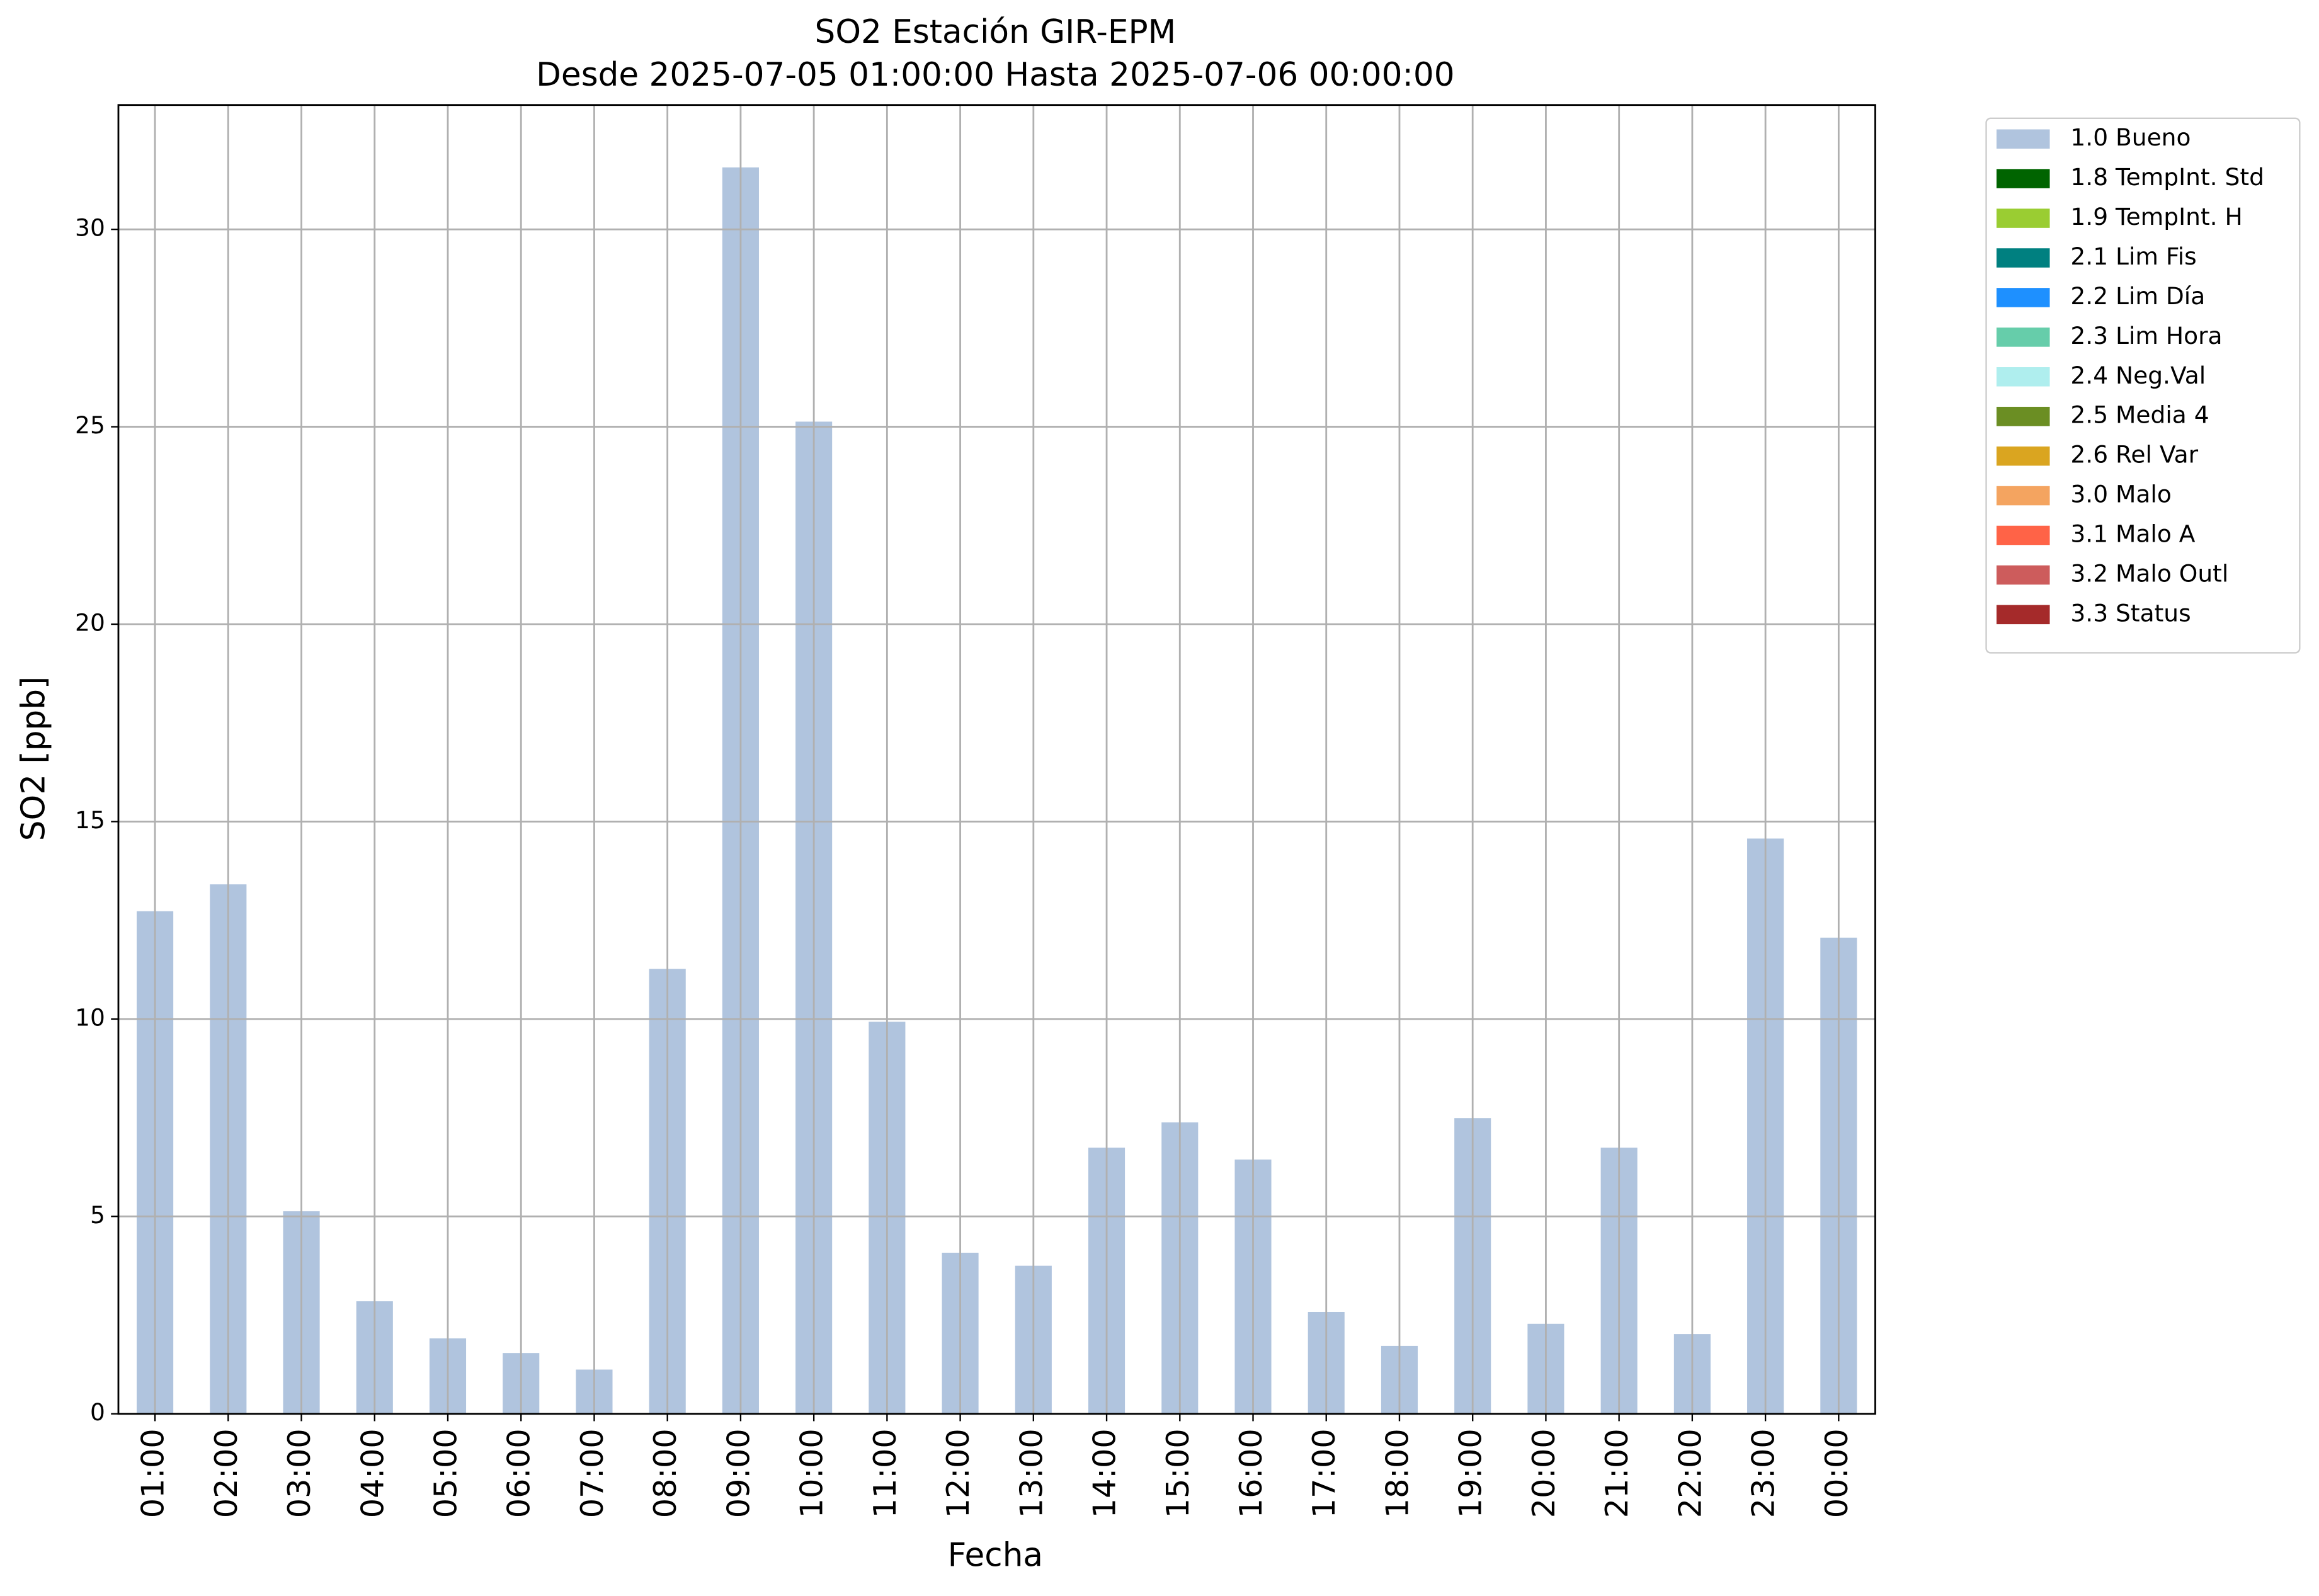 The width and height of the screenshot is (2319, 1596). What do you see at coordinates (2133, 256) in the screenshot?
I see `legend-label: 2.1 Lim Fis` at bounding box center [2133, 256].